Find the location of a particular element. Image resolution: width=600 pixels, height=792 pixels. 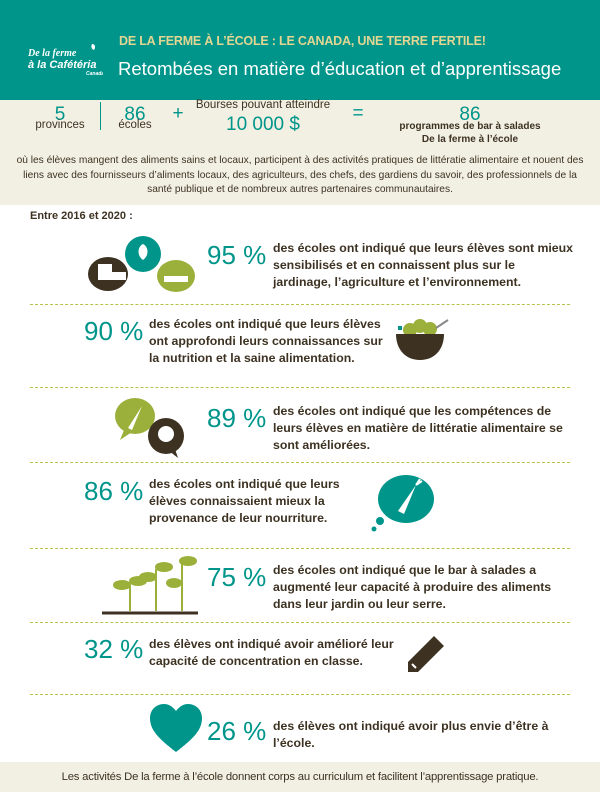

programs-label-2: De la ferme à l’école is located at coordinates (470, 139).